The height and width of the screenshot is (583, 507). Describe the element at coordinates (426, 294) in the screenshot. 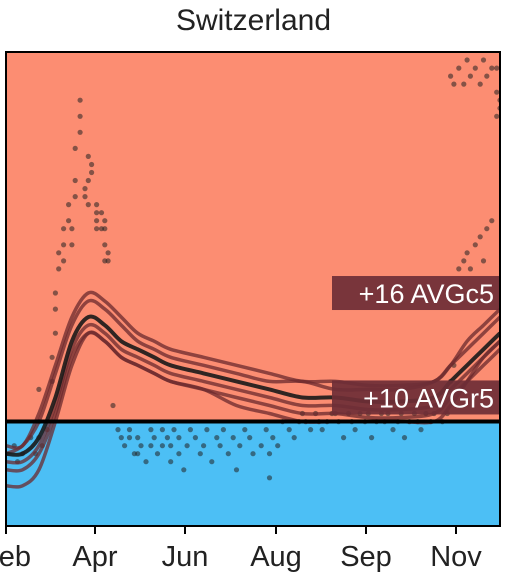

I see `annotation-text: +16 AVGc5` at that location.